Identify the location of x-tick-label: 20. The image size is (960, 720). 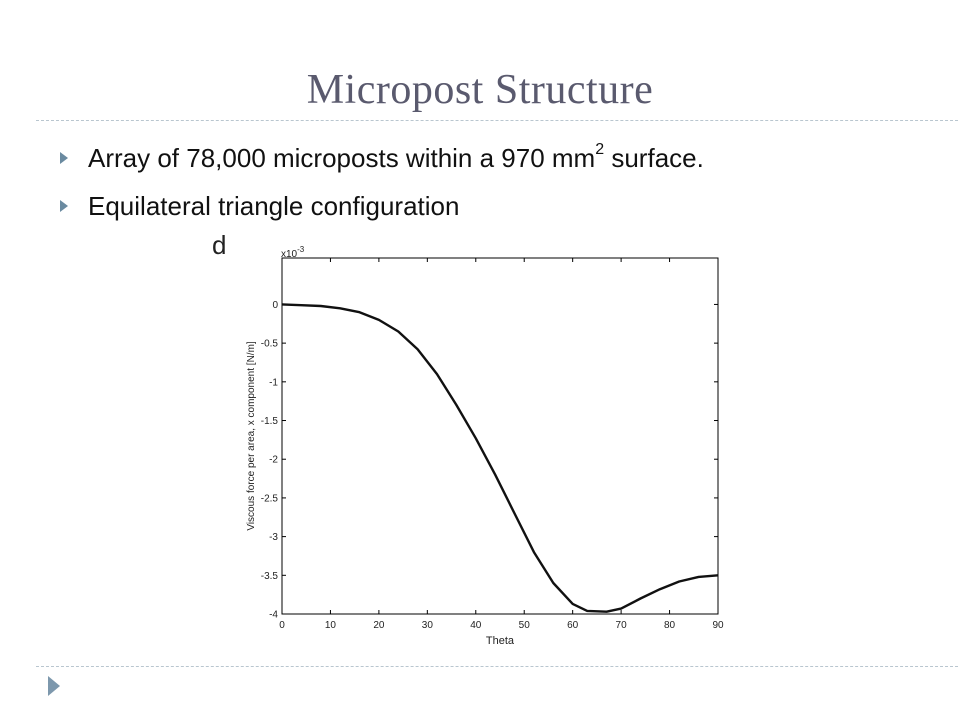
(379, 625).